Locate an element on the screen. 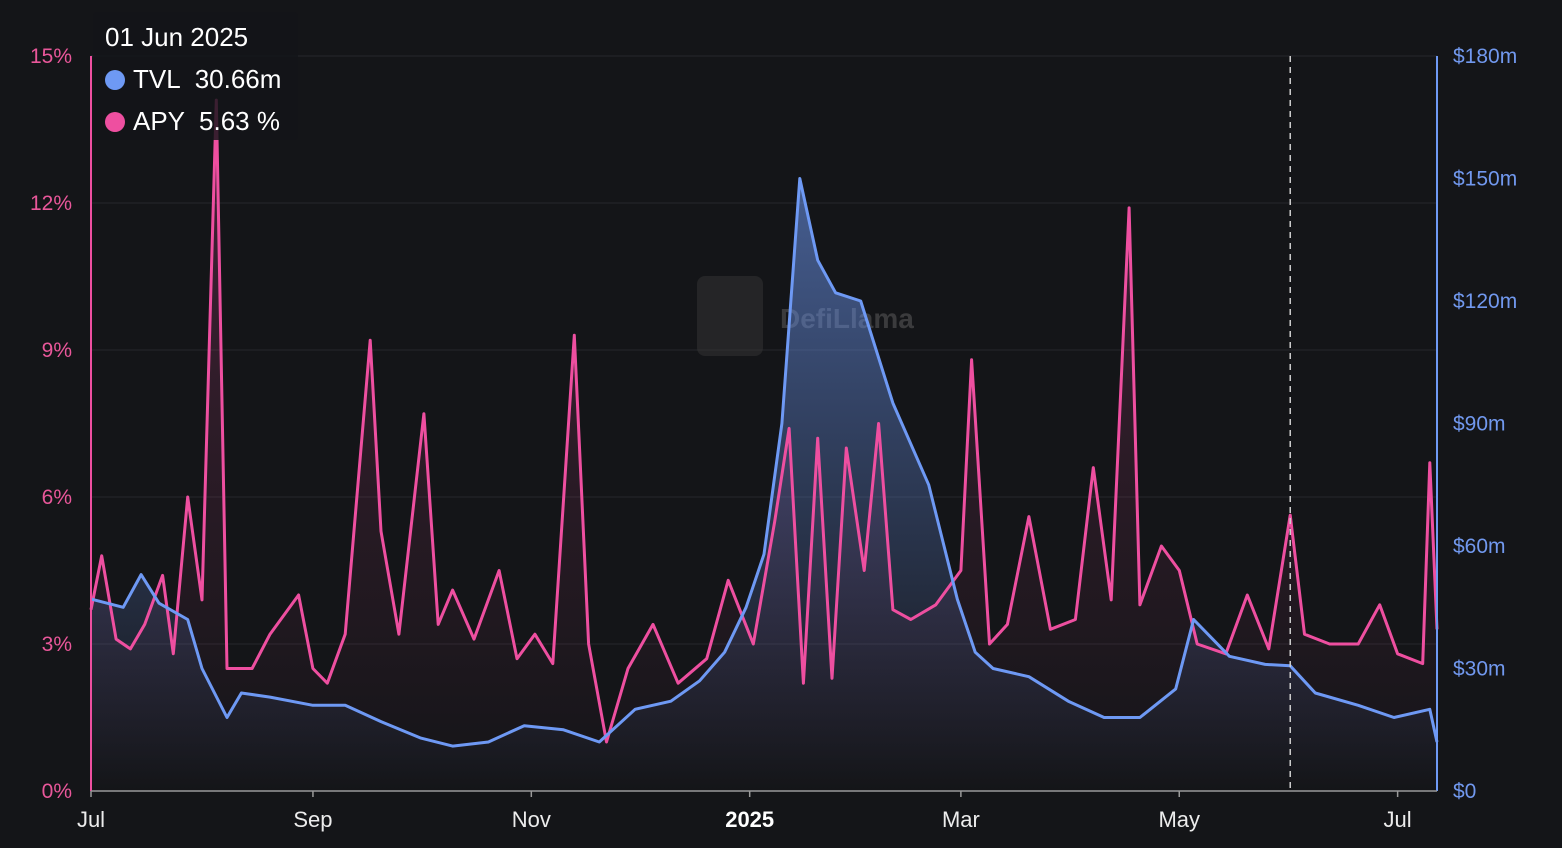 The width and height of the screenshot is (1562, 848). tvl-legend-dot-icon is located at coordinates (115, 79).